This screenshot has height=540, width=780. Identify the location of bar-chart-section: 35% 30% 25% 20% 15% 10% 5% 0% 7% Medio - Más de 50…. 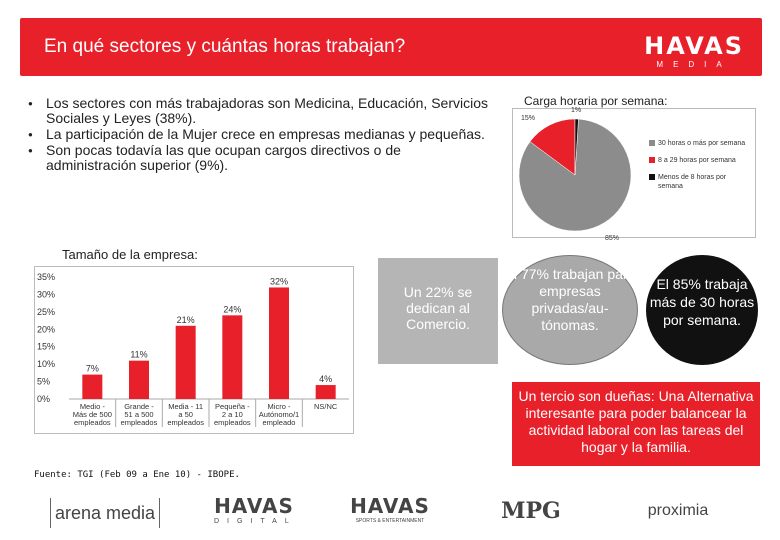
(194, 339).